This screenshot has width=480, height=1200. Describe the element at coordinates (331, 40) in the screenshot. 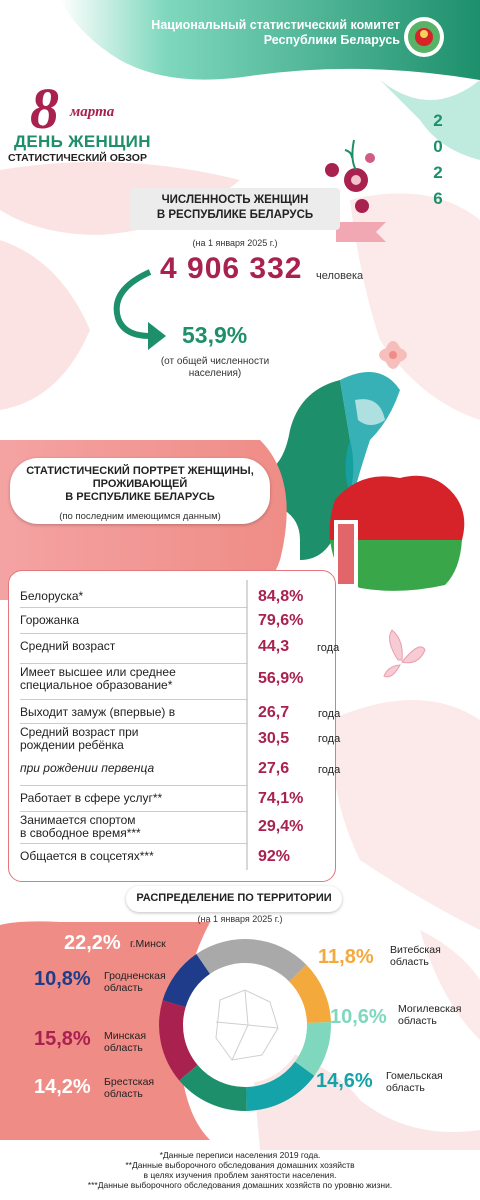

I see `org-line-2: Республики Беларусь` at that location.